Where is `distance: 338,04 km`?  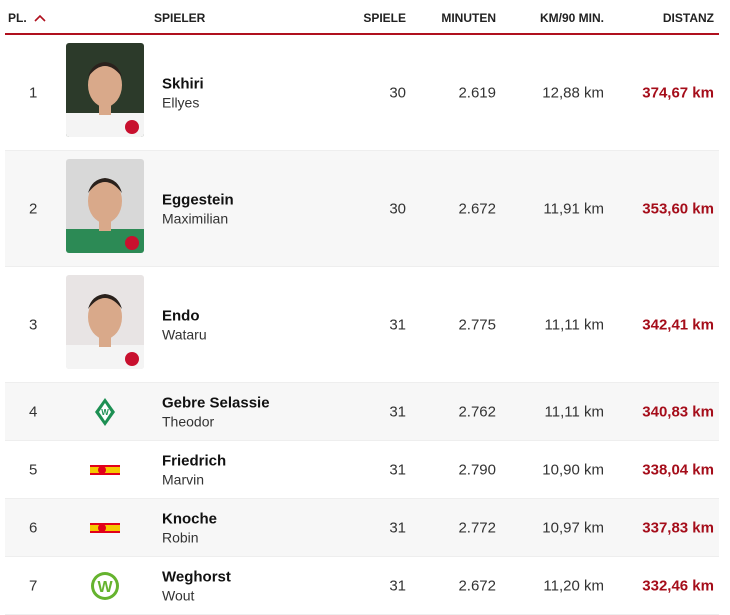
distance: 338,04 km is located at coordinates (678, 469).